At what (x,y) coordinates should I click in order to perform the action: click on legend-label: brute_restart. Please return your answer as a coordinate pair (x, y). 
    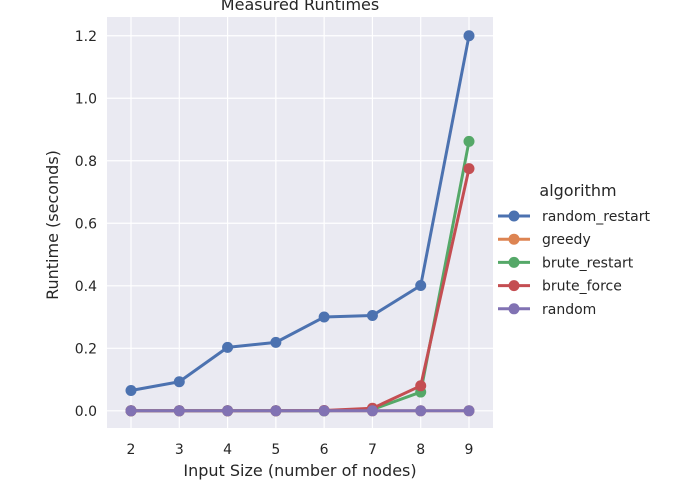
    Looking at the image, I should click on (588, 263).